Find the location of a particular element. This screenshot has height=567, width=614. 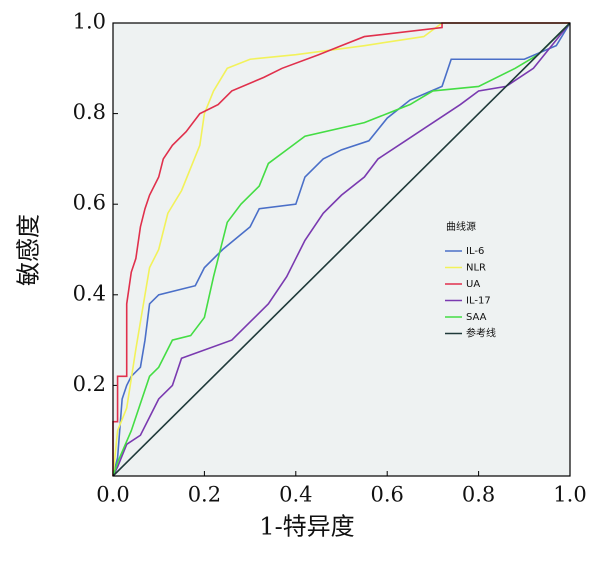

legend-title: 曲线源 is located at coordinates (461, 226).